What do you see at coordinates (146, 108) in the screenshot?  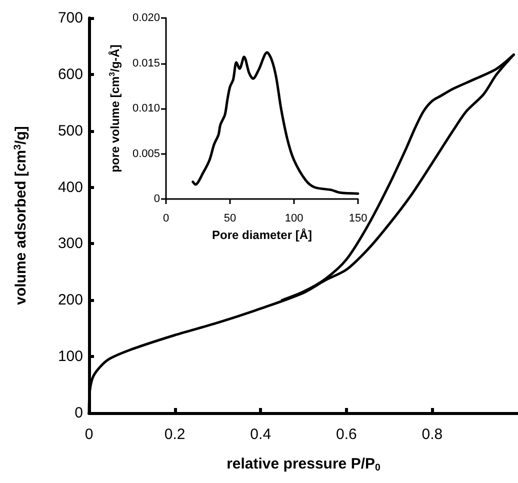 I see `y-tick-label: 0.010` at bounding box center [146, 108].